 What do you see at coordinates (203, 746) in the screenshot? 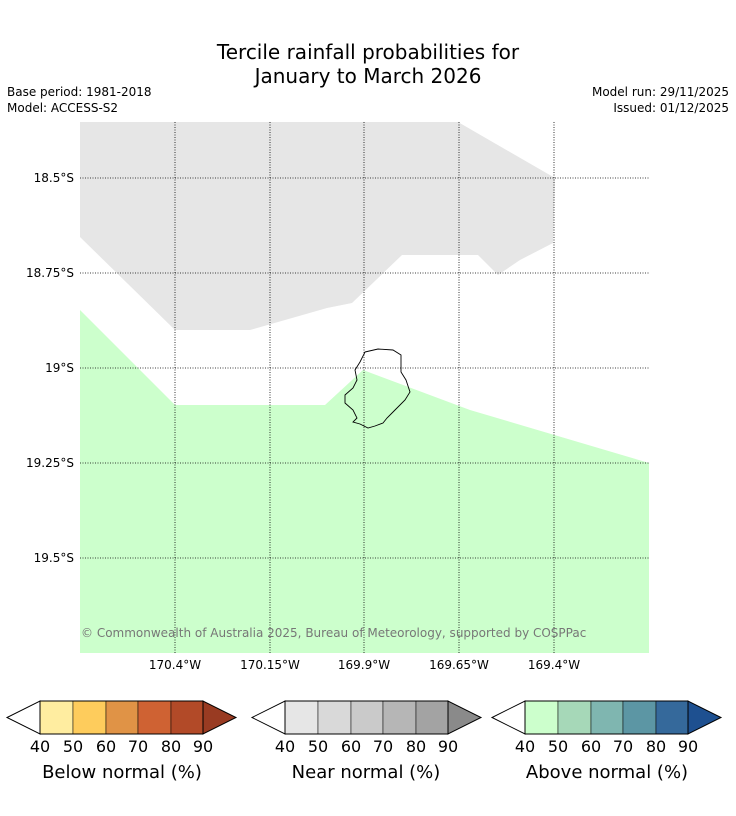
I see `colorbar-below-tick: 90` at bounding box center [203, 746].